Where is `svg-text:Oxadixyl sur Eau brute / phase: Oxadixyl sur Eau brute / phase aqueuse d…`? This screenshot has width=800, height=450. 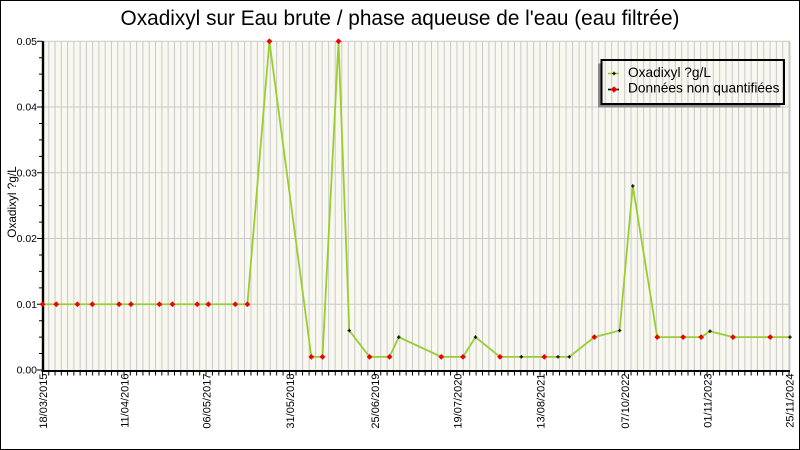
svg-text:Oxadixyl sur Eau brute / phase: Oxadixyl sur Eau brute / phase aqueuse d… is located at coordinates (400, 18).